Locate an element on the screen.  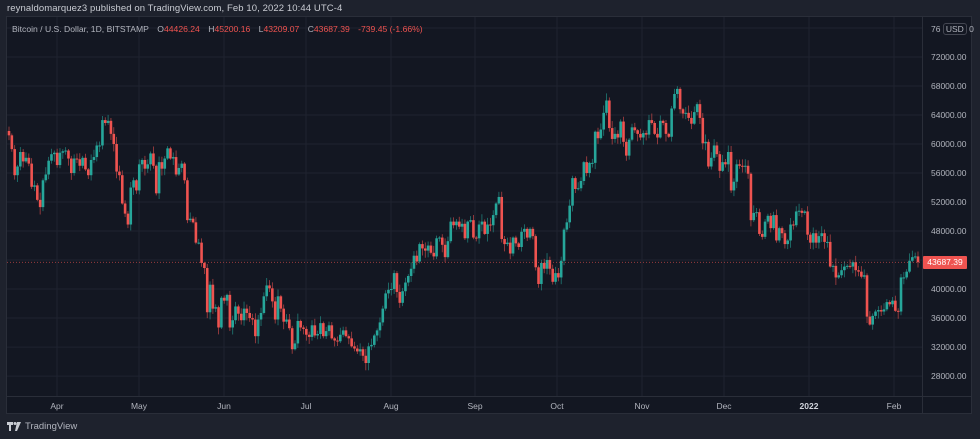
symbol-name: Bitcoin / U.S. Dollar, 1D, BITSTAMP is located at coordinates (80, 29).